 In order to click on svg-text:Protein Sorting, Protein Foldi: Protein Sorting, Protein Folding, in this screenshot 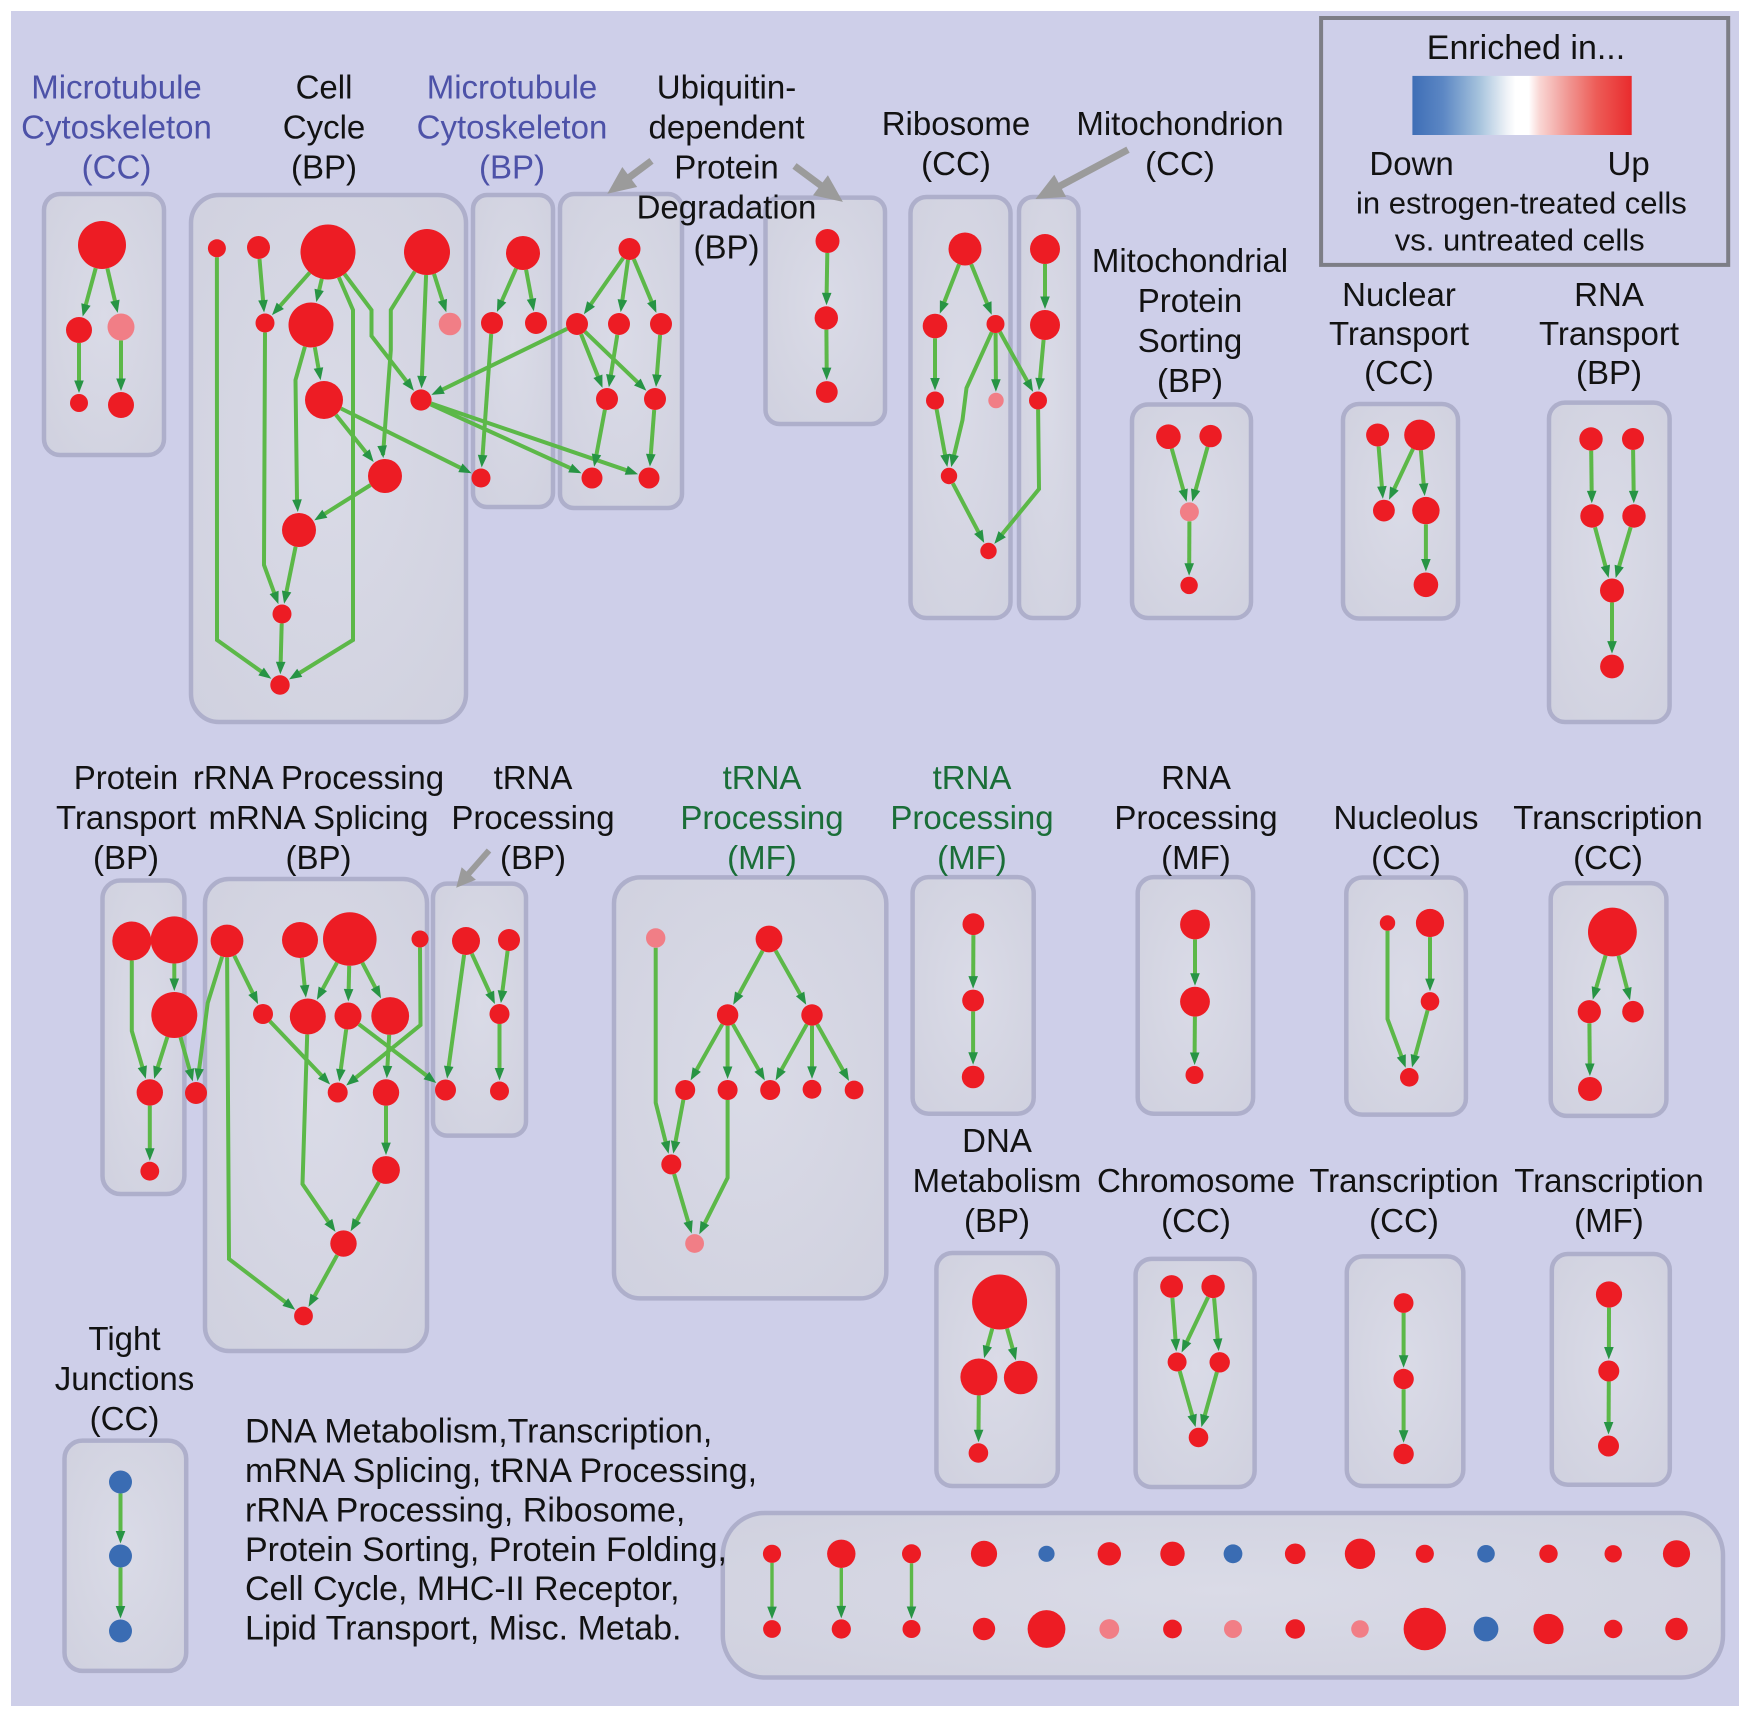, I will do `click(486, 1550)`.